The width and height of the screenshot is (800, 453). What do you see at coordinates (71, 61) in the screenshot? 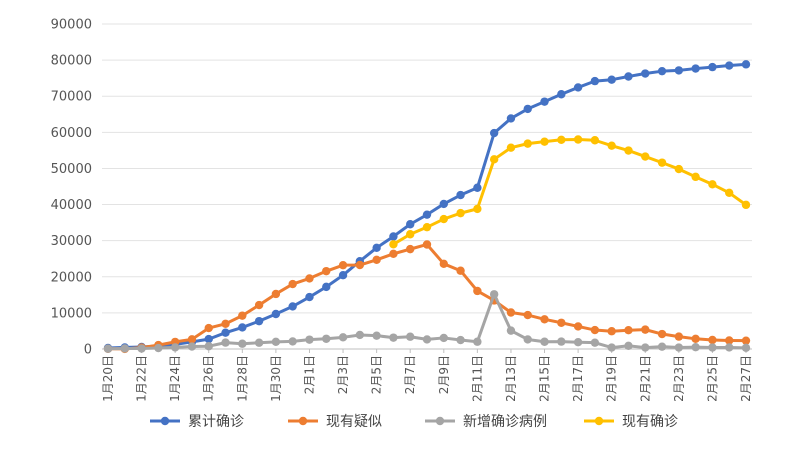
I see `y-tick-label: 80000` at bounding box center [71, 61].